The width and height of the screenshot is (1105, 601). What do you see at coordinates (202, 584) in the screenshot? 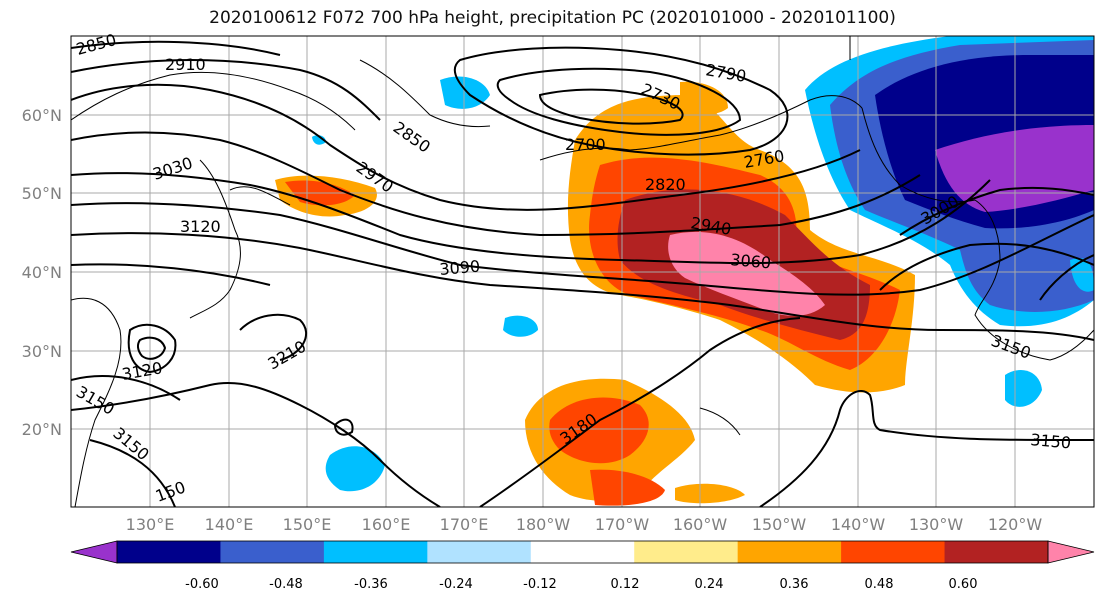
I see `colorbar-tick: -0.60` at bounding box center [202, 584].